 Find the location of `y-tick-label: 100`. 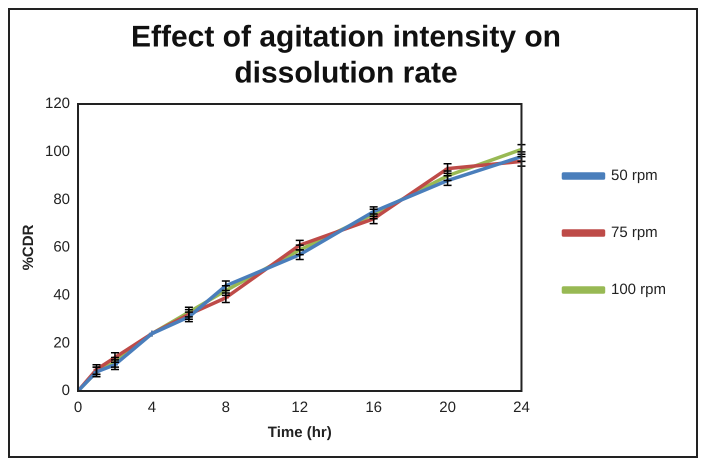

y-tick-label: 100 is located at coordinates (57, 151).